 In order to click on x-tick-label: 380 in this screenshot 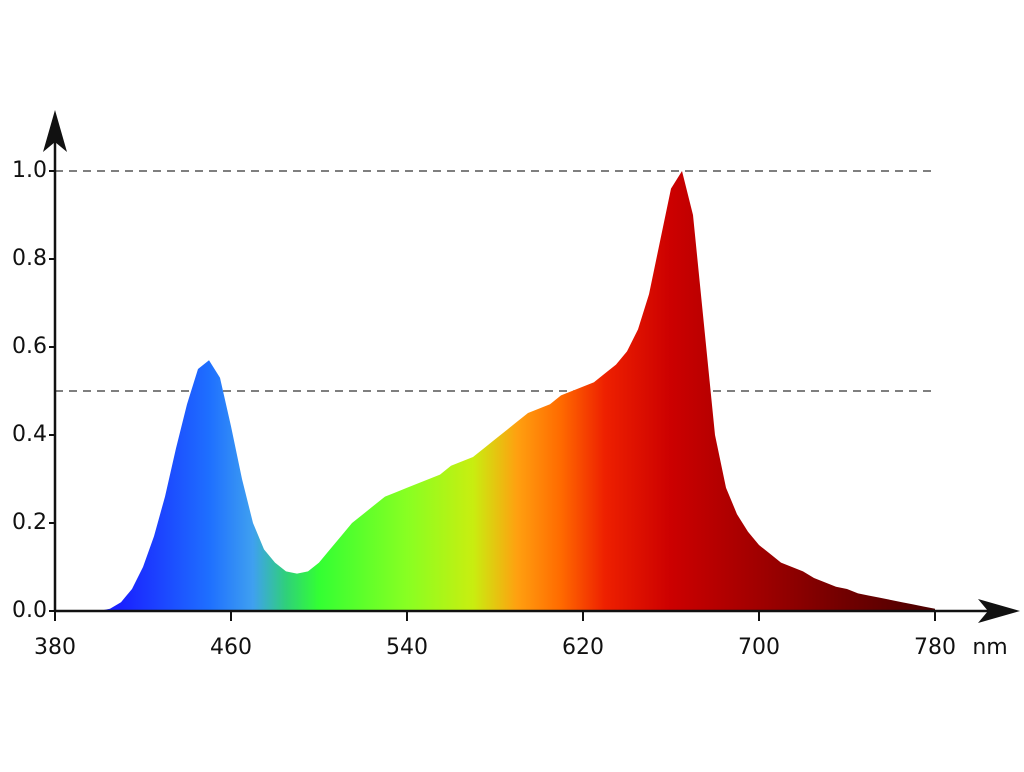, I will do `click(55, 647)`.